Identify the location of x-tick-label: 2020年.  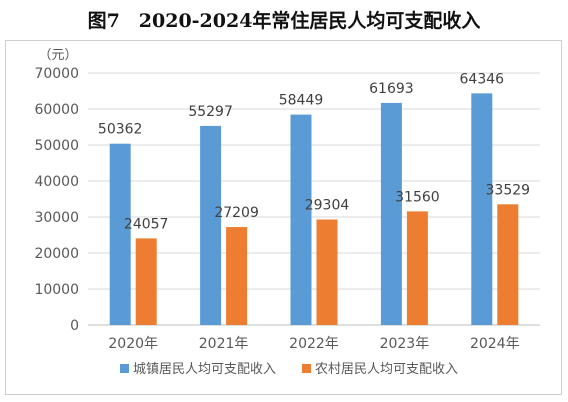
(133, 344).